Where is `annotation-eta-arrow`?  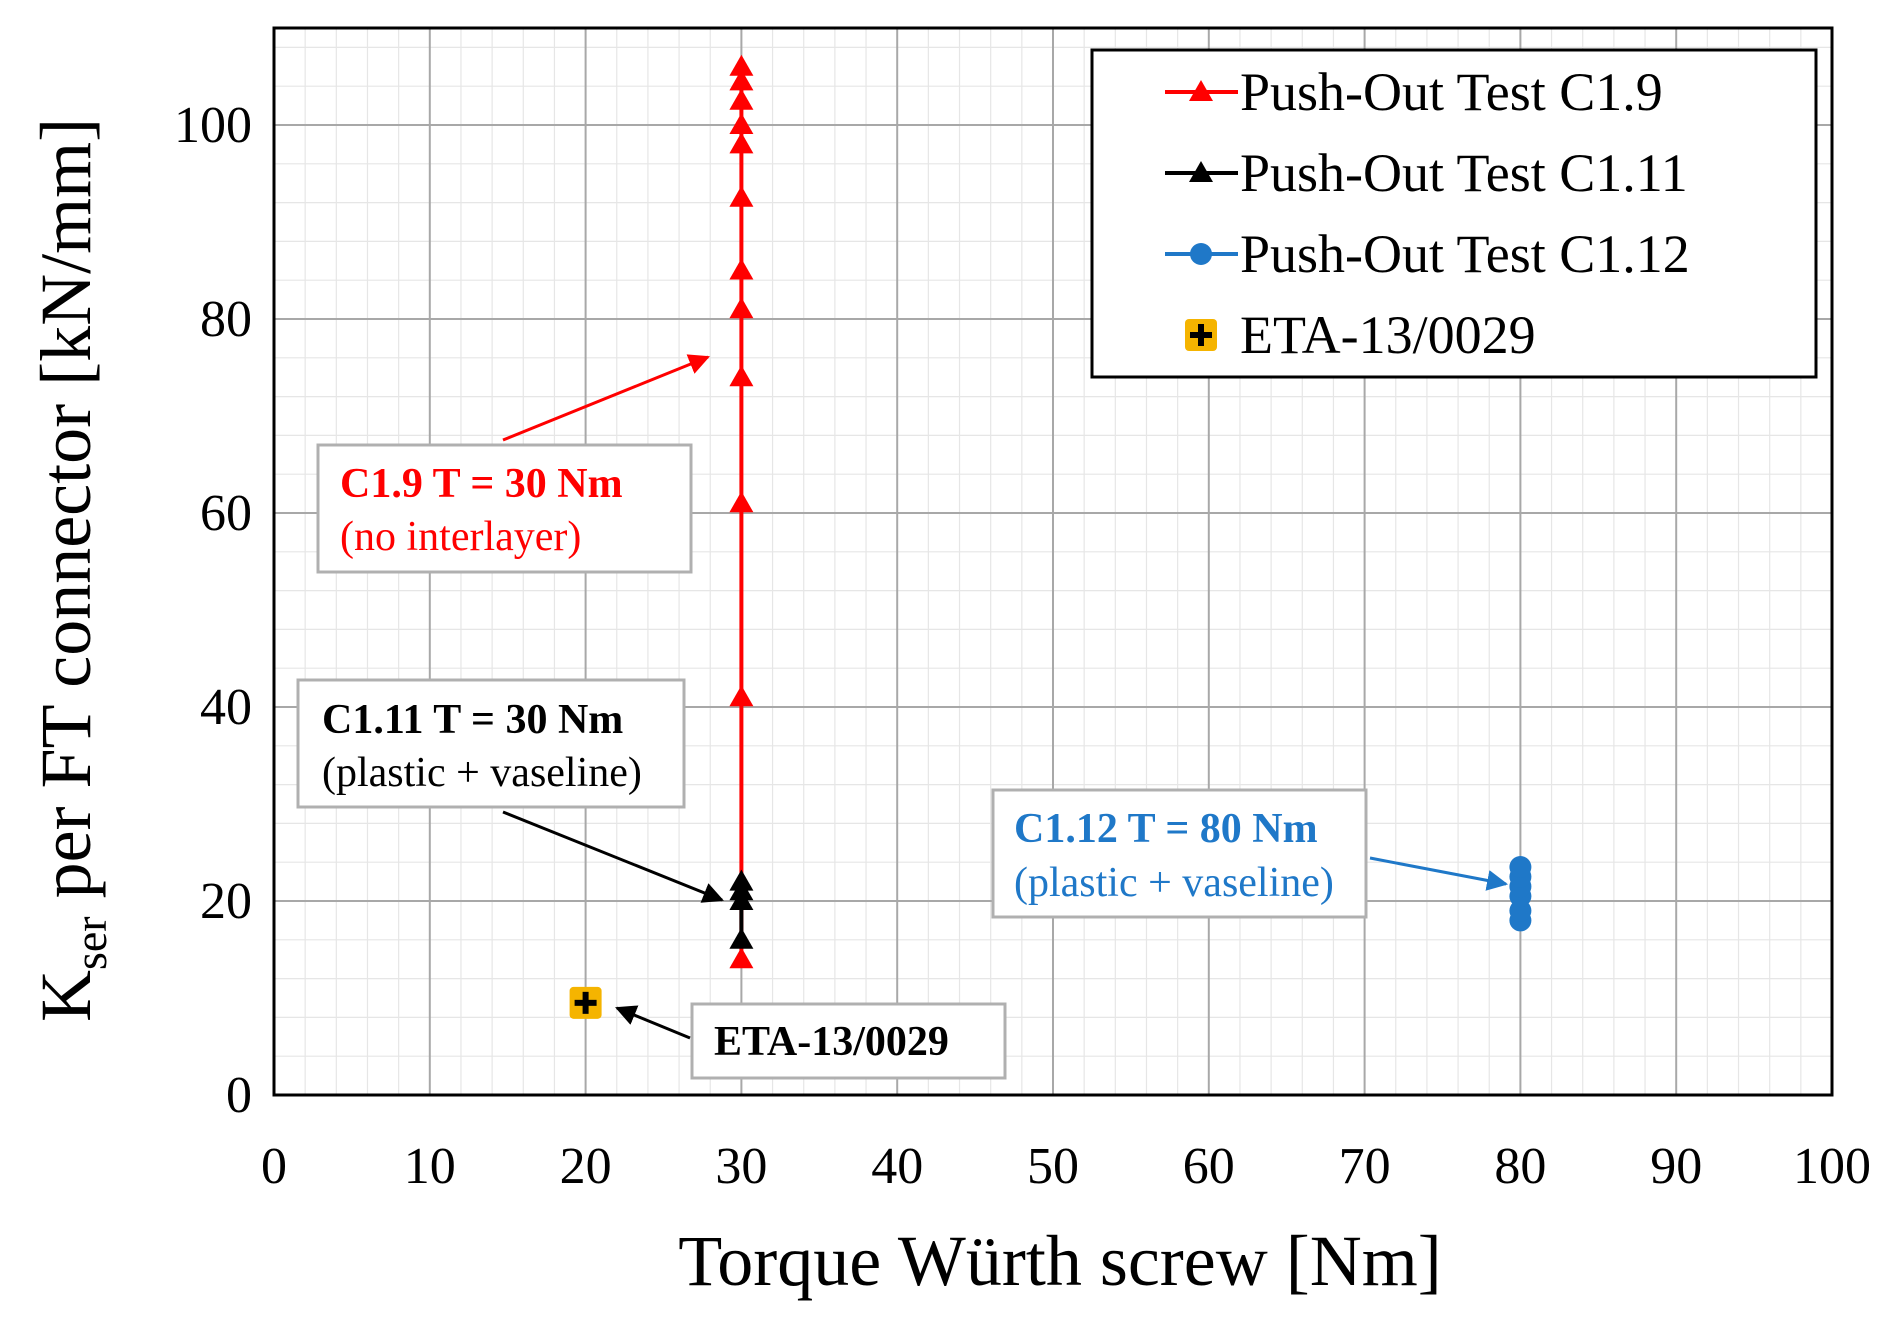 annotation-eta-arrow is located at coordinates (653, 1022).